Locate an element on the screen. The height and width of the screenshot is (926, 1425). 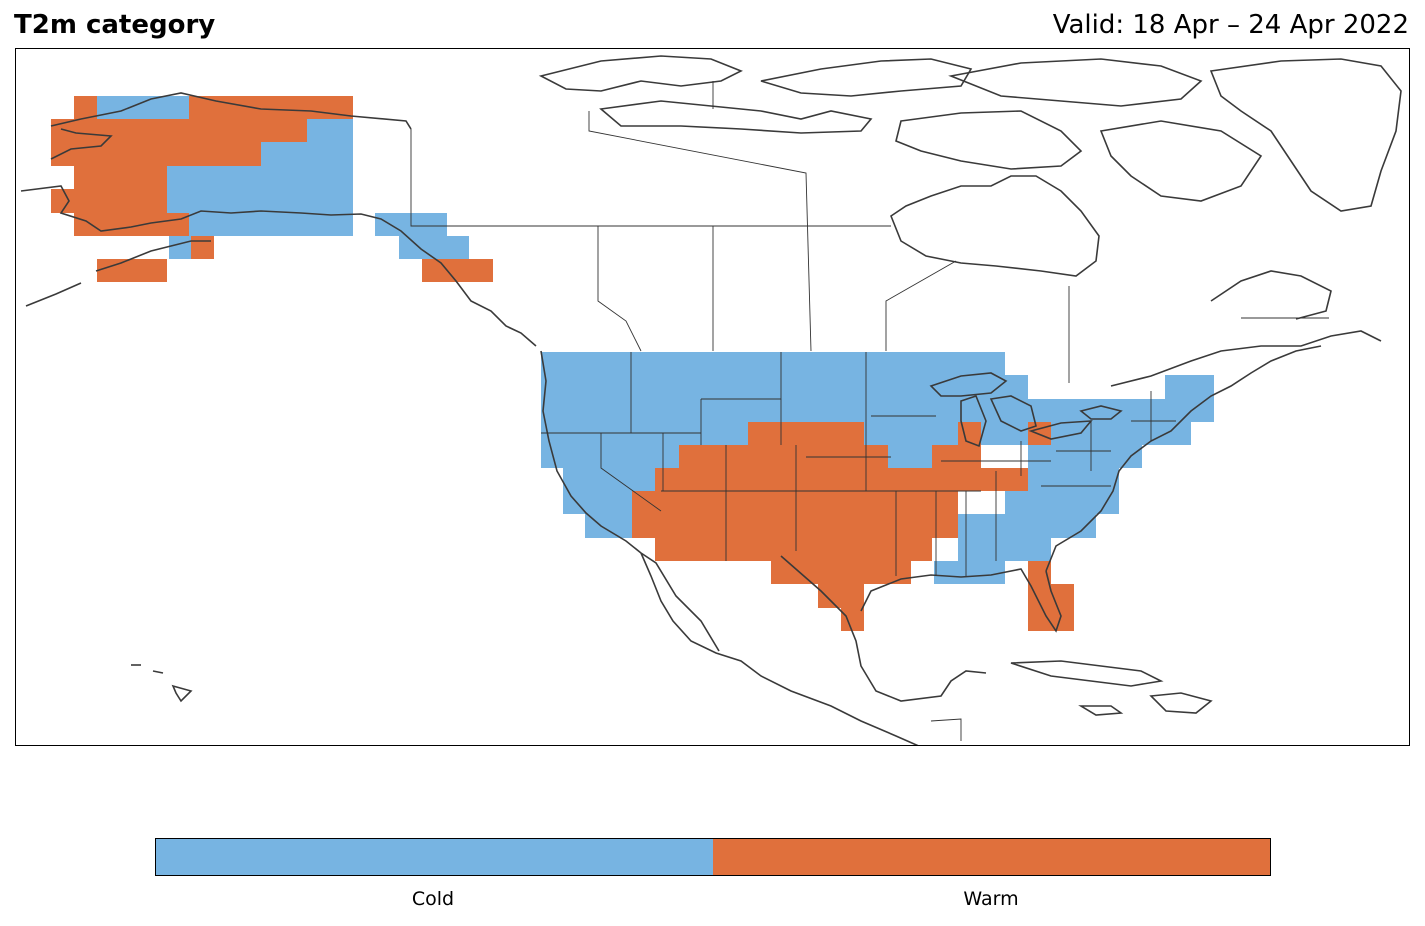
legend-warm-label: Warm is located at coordinates (991, 899).